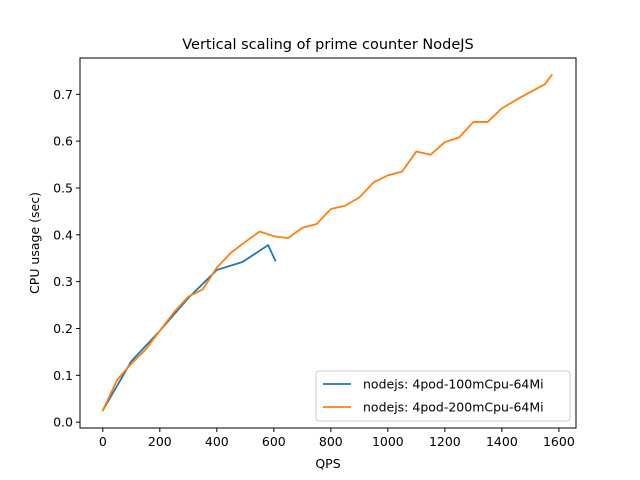 The image size is (640, 480). What do you see at coordinates (217, 441) in the screenshot?
I see `x-tick-label: 400` at bounding box center [217, 441].